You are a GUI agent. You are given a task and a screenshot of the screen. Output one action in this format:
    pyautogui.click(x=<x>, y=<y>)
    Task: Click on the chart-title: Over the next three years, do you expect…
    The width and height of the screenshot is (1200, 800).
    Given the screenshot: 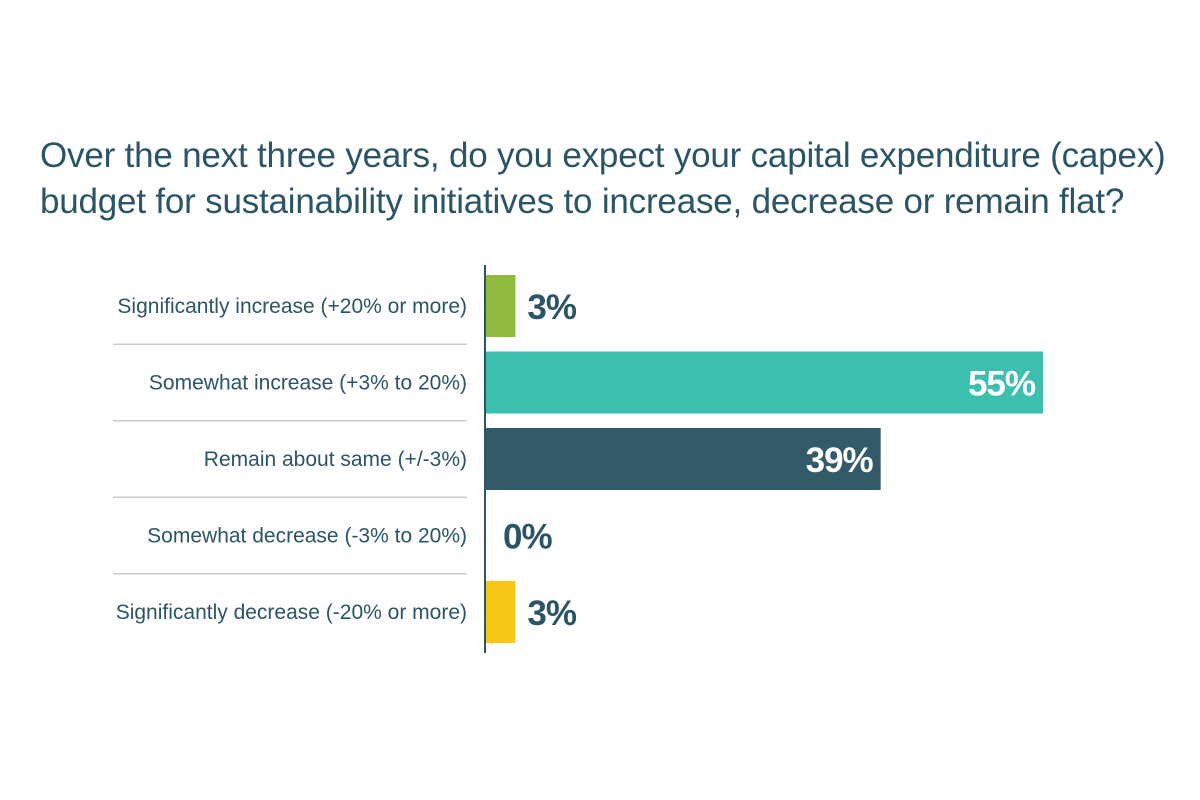 What is the action you would take?
    pyautogui.click(x=603, y=179)
    